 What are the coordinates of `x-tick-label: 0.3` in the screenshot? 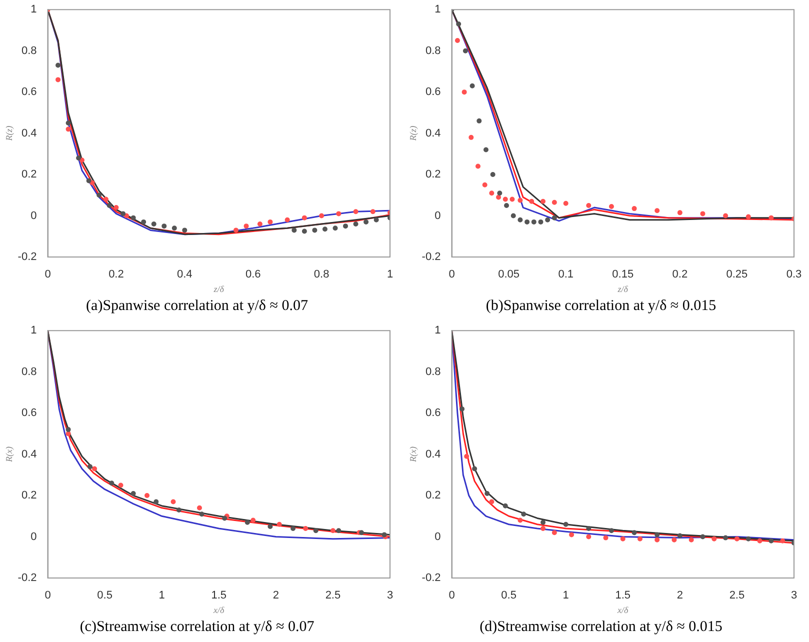 It's located at (794, 274).